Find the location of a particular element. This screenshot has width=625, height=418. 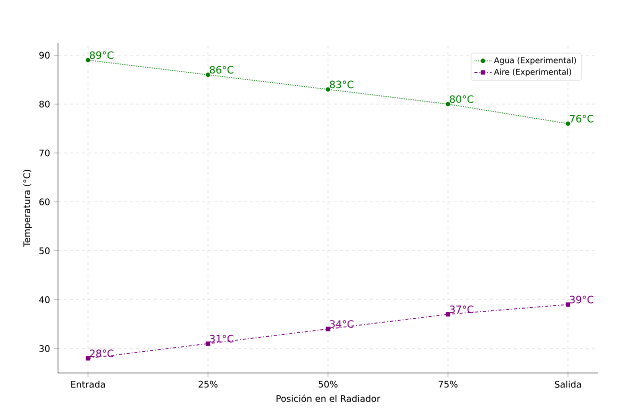

data-label: 34°C is located at coordinates (342, 324).